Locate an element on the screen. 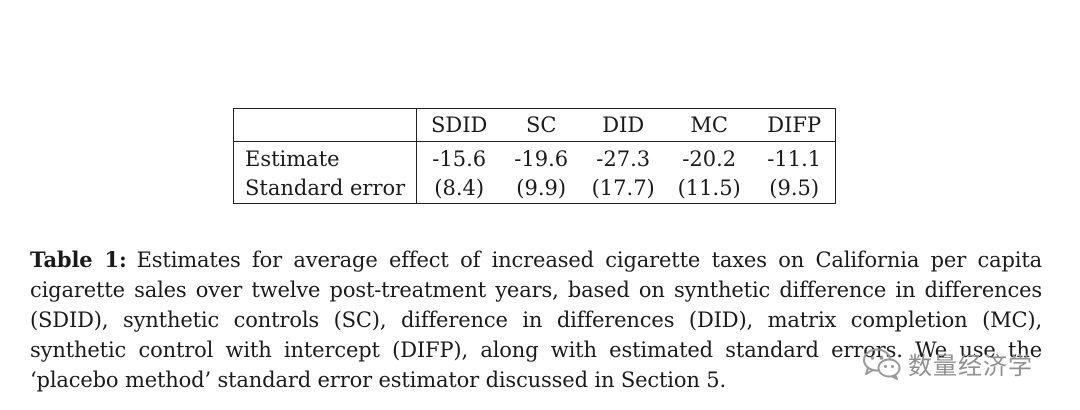 The height and width of the screenshot is (410, 1080). cell-se-sc: (9.9) is located at coordinates (541, 188).